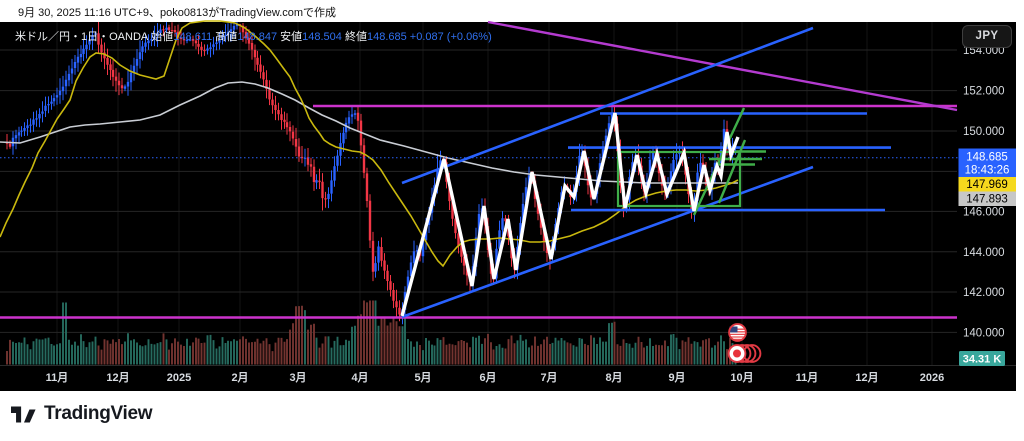 This screenshot has width=1024, height=441. I want to click on svg-text: 152.000, so click(984, 92).